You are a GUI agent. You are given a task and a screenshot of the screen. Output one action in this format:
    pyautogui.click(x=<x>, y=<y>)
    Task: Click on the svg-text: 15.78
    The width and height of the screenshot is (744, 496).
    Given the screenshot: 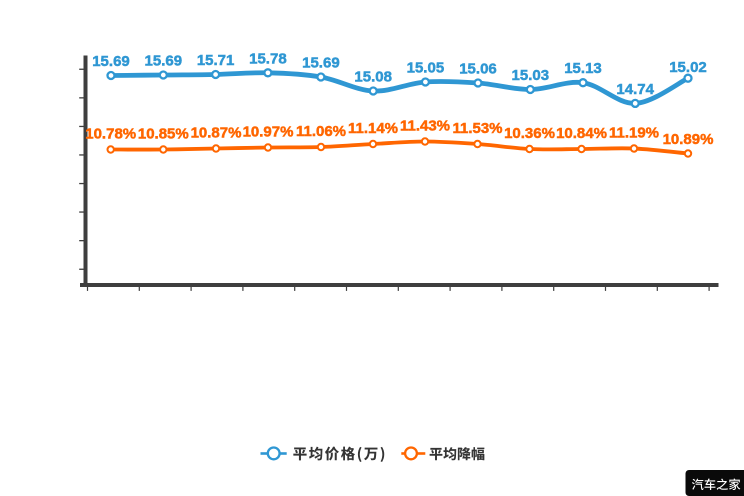 What is the action you would take?
    pyautogui.click(x=268, y=58)
    